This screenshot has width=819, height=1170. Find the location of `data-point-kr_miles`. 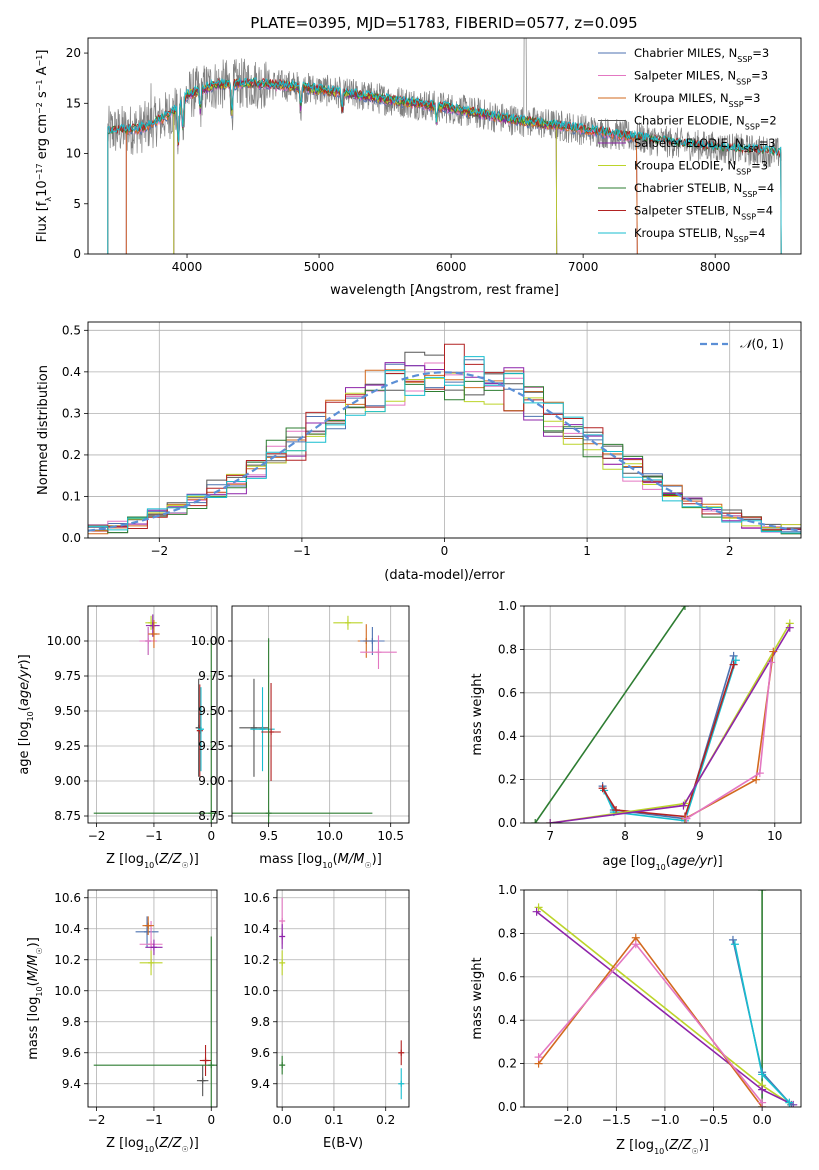

data-point-kr_miles is located at coordinates (148, 925).